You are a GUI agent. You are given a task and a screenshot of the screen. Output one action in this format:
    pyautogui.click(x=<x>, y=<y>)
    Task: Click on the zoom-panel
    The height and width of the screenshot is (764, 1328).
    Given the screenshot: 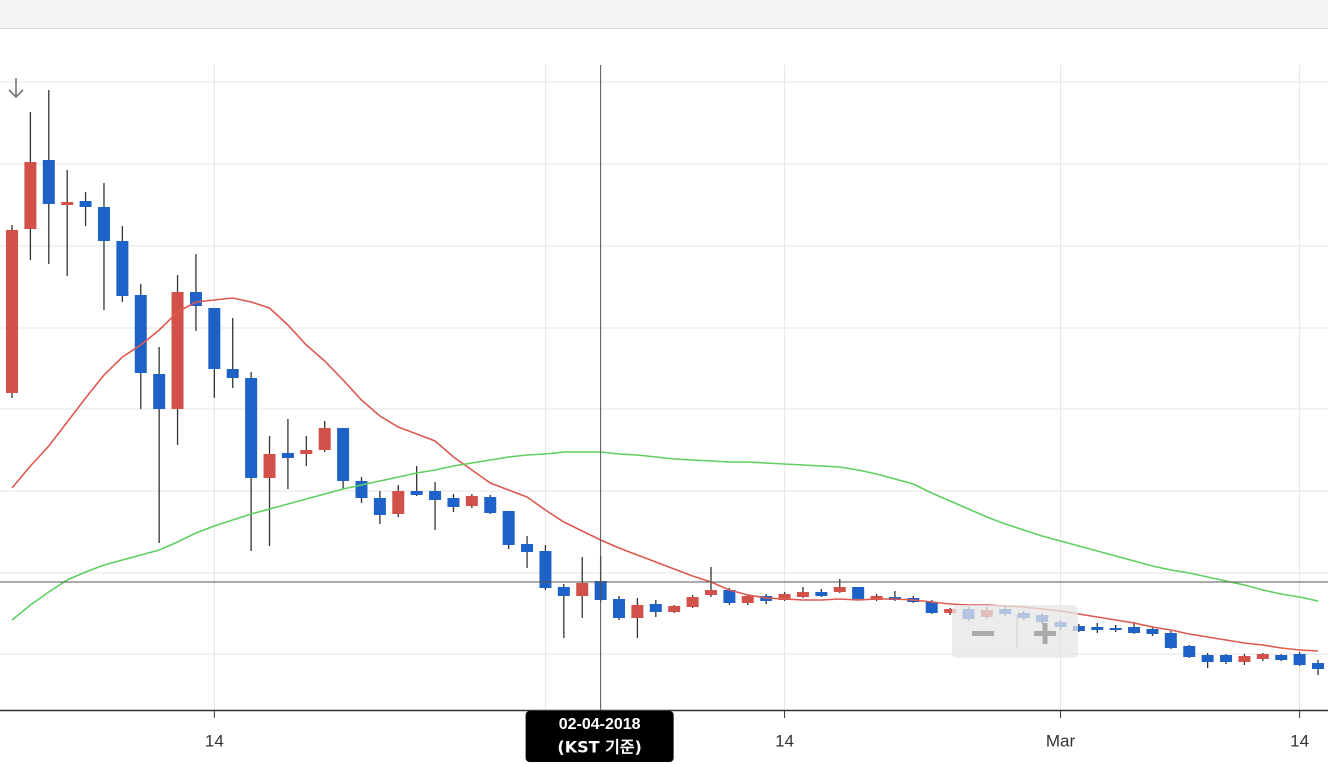 What is the action you would take?
    pyautogui.click(x=1015, y=631)
    